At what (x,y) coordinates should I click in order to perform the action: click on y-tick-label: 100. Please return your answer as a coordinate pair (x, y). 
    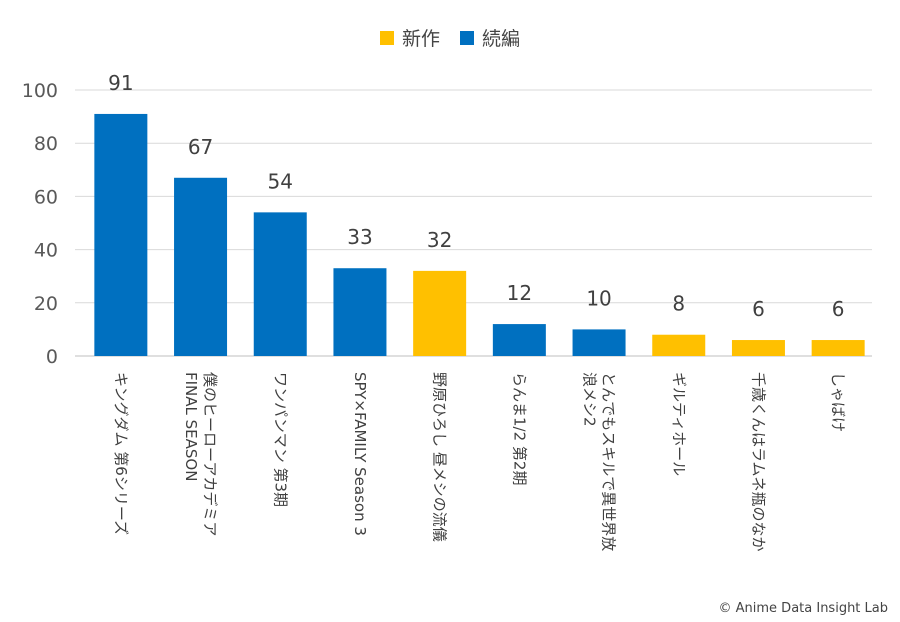
    Looking at the image, I should click on (40, 91).